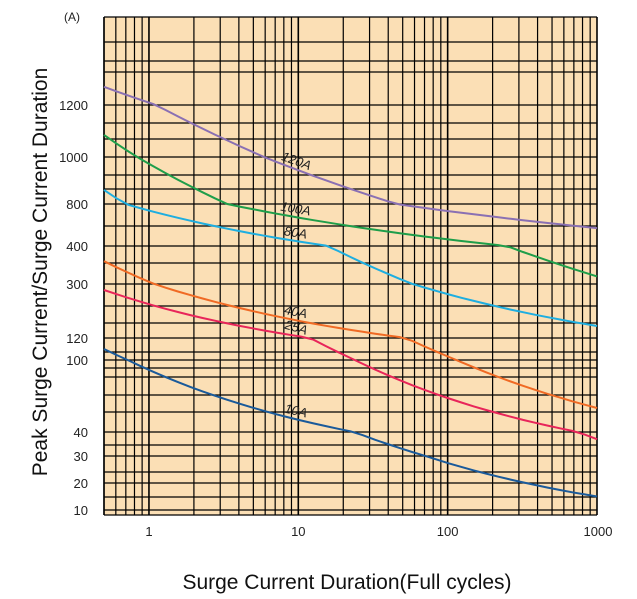 The width and height of the screenshot is (637, 599). I want to click on y-tick-label: 300, so click(77, 284).